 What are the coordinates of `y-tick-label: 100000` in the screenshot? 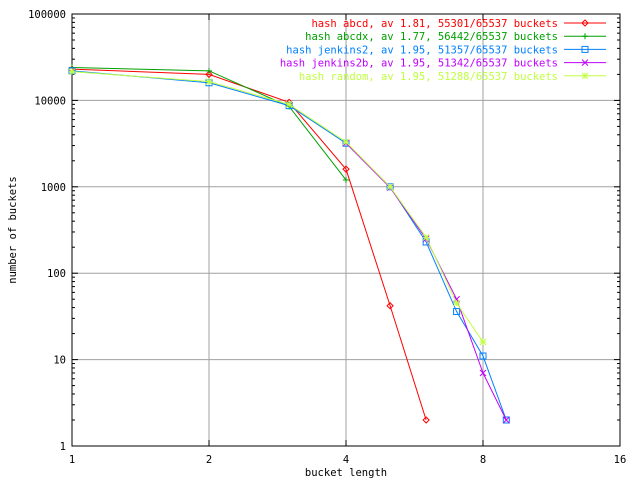 It's located at (47, 15).